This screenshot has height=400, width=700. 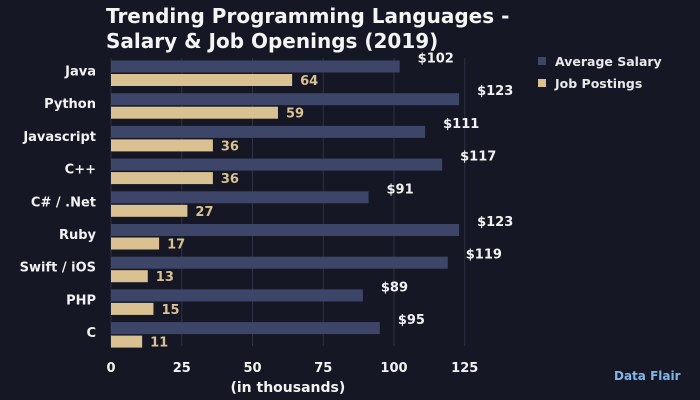 I want to click on category-label-c: C, so click(x=91, y=333).